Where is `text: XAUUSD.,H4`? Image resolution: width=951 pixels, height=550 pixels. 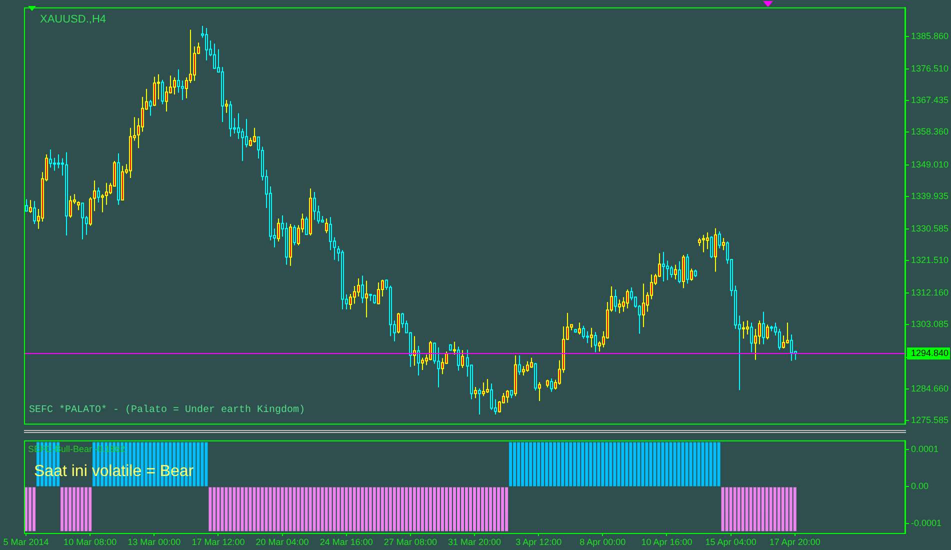 text: XAUUSD.,H4 is located at coordinates (73, 19).